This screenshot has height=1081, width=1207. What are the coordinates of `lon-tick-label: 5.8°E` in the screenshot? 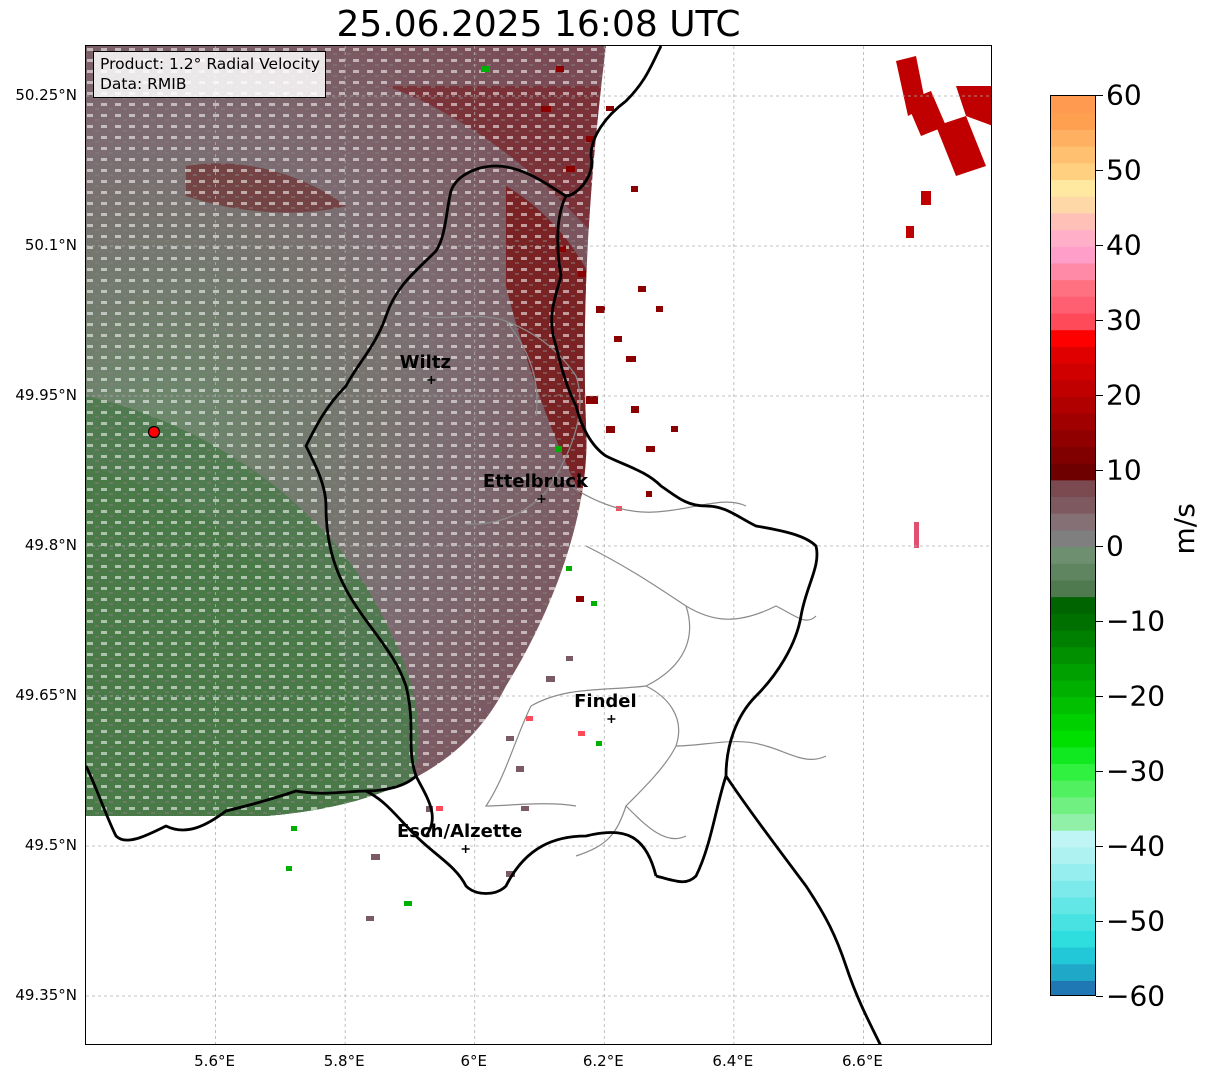 It's located at (344, 1061).